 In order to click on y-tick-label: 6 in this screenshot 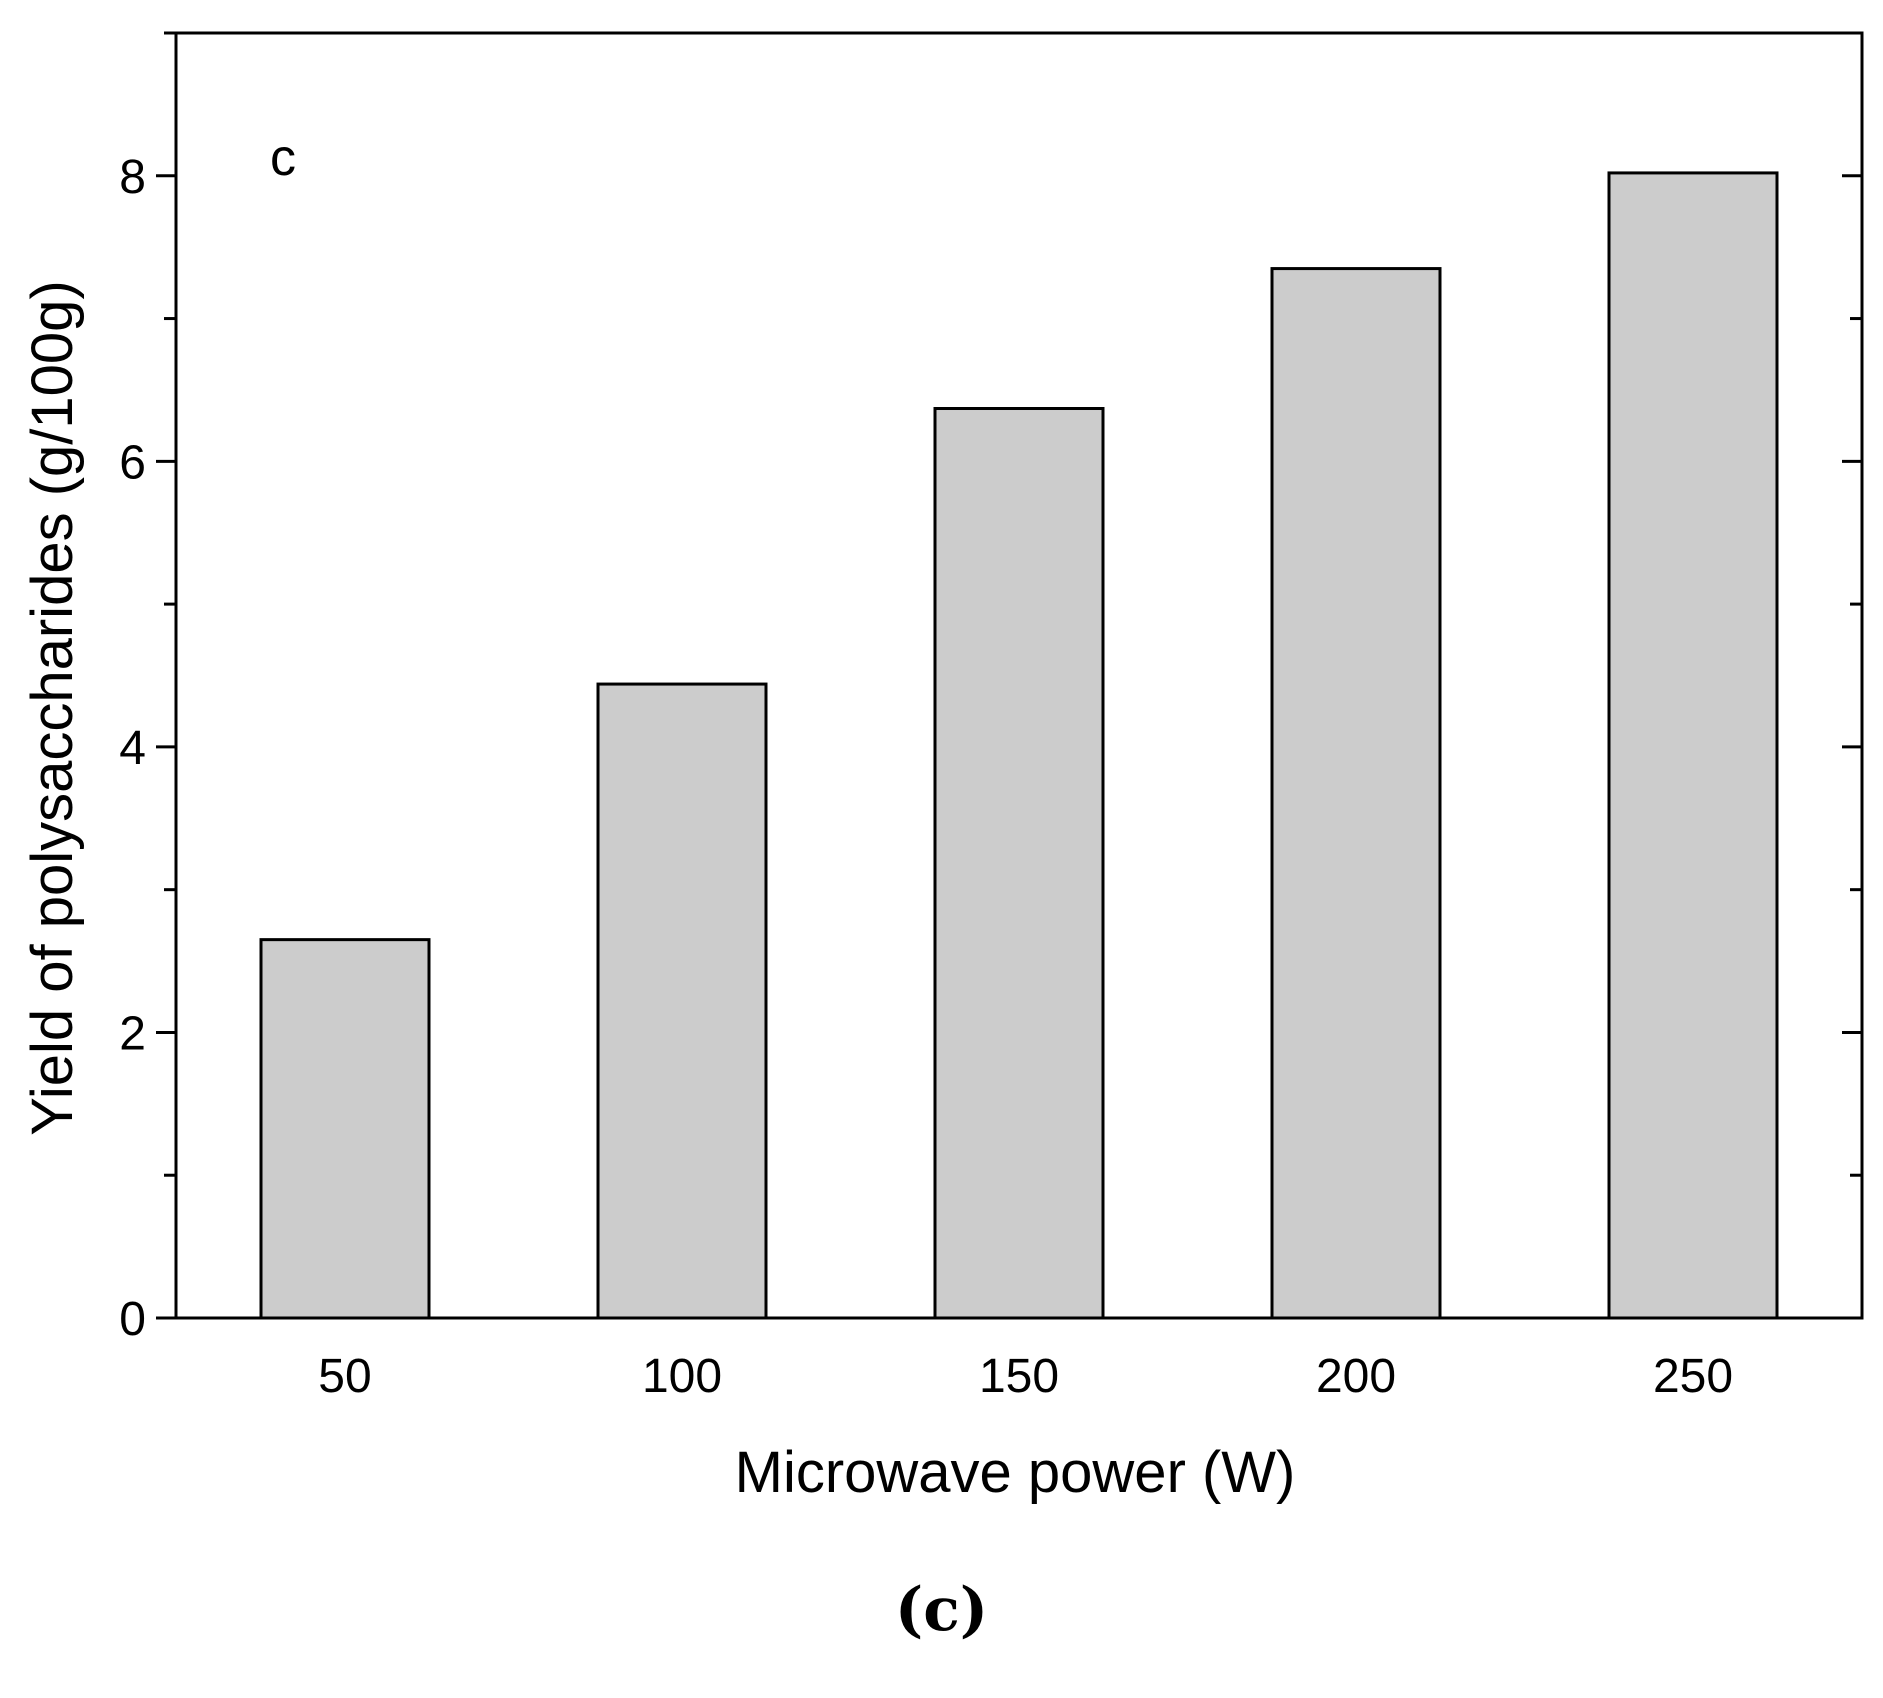, I will do `click(132, 462)`.